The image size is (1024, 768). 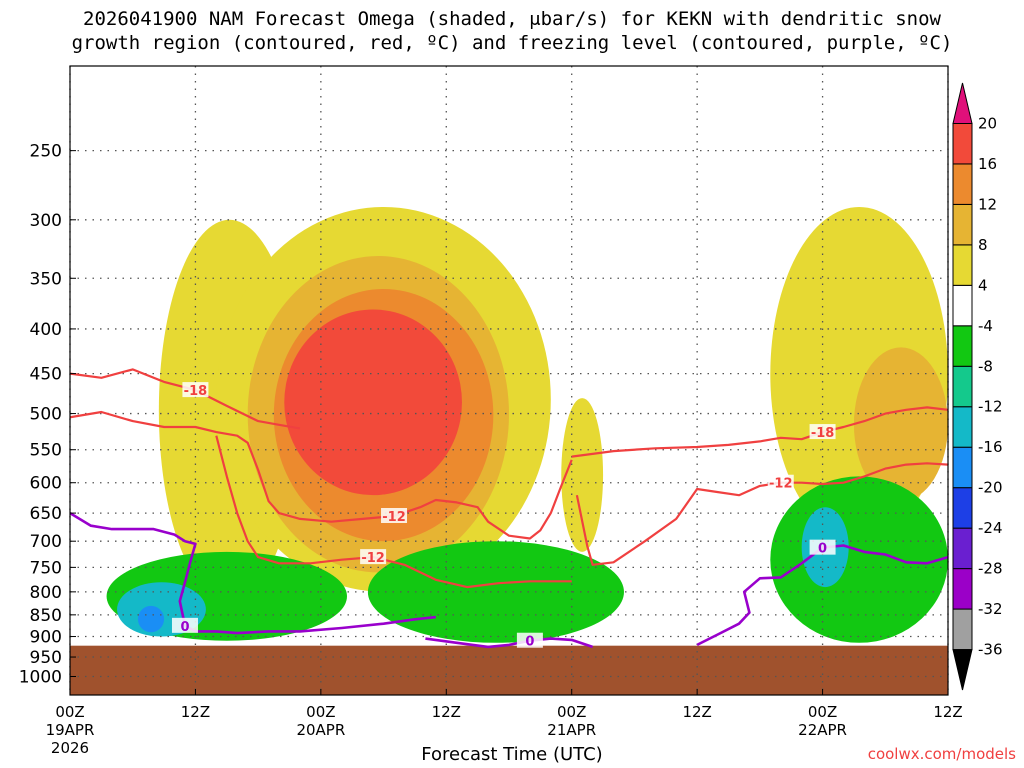 What do you see at coordinates (571, 730) in the screenshot?
I see `x-tick-date-4: 21APR` at bounding box center [571, 730].